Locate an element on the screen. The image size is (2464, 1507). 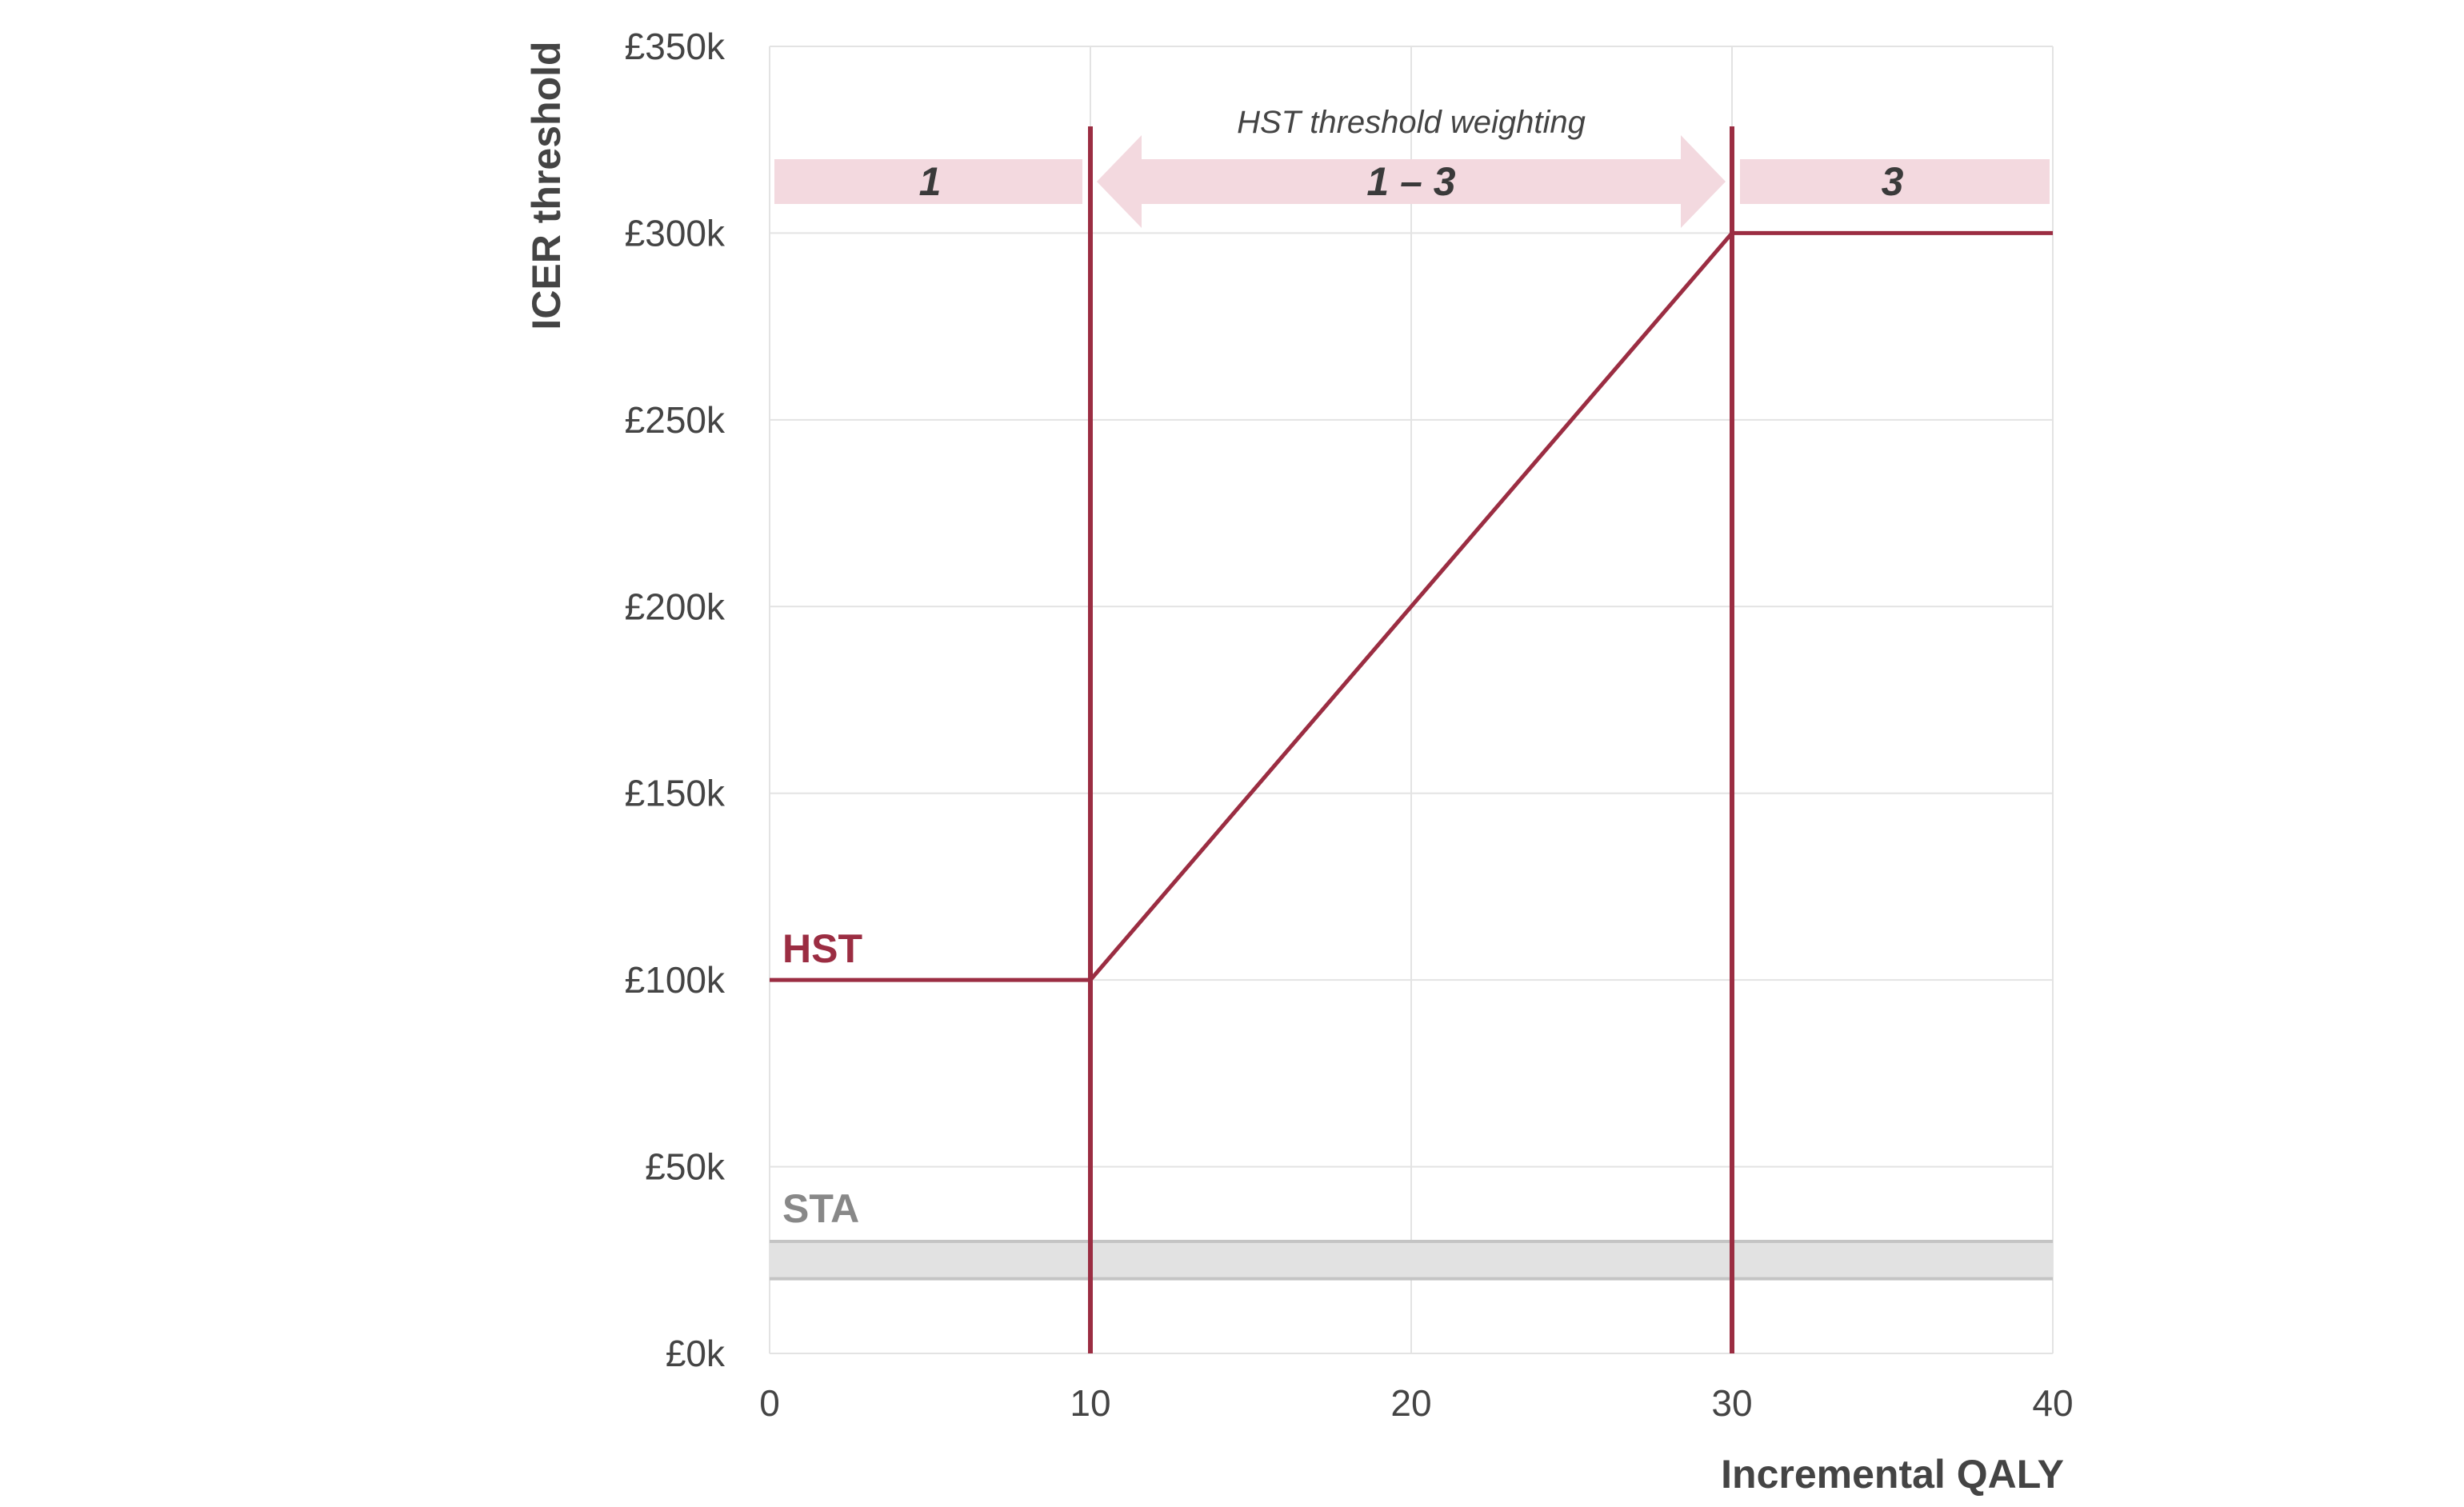
sta-band-label: STA is located at coordinates (820, 1208).